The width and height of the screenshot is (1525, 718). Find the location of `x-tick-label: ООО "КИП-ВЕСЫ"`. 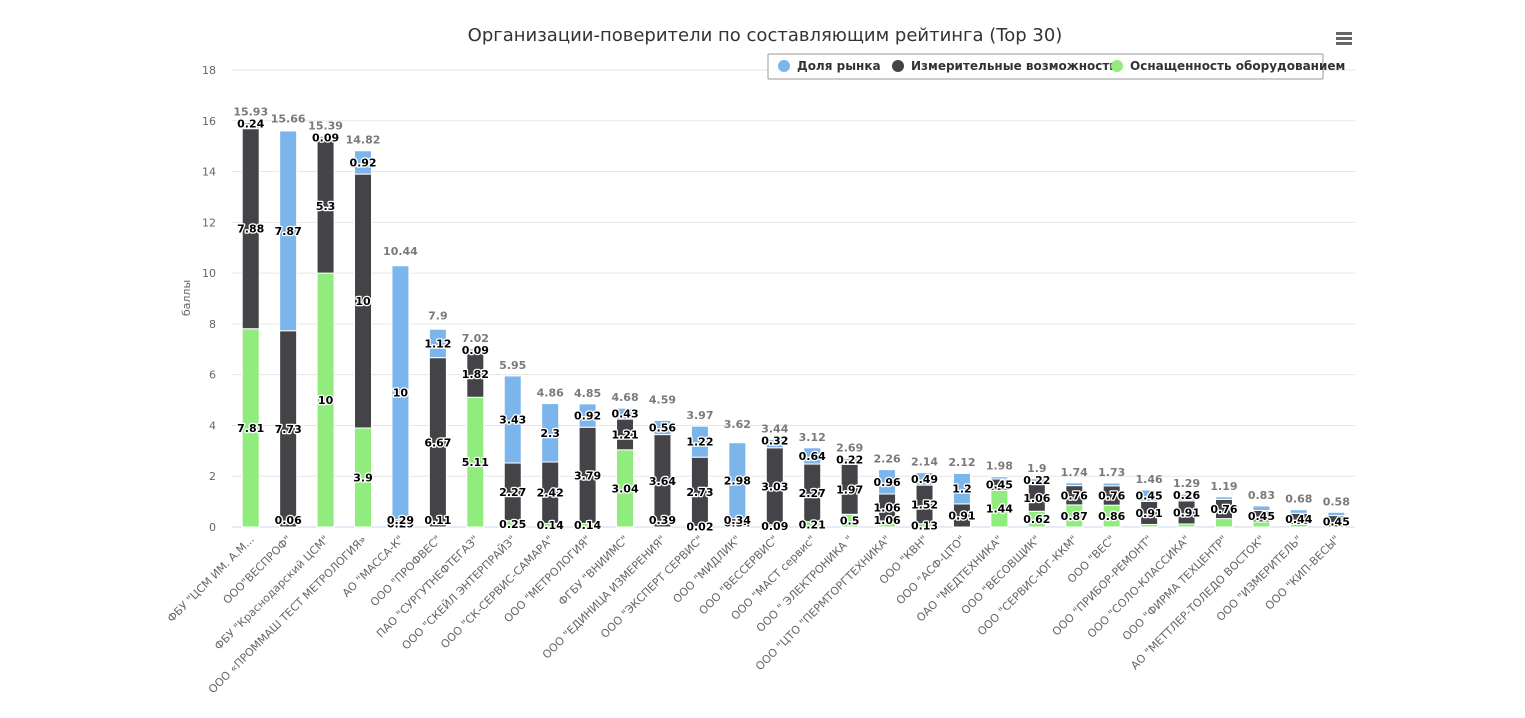

x-tick-label: ООО "КИП-ВЕСЫ" is located at coordinates (1303, 573).